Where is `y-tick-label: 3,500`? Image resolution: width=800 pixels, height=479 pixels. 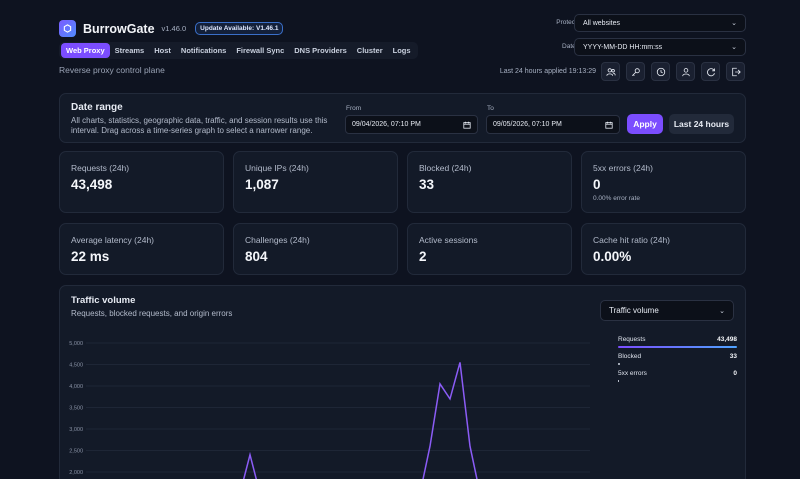 y-tick-label: 3,500 is located at coordinates (76, 409).